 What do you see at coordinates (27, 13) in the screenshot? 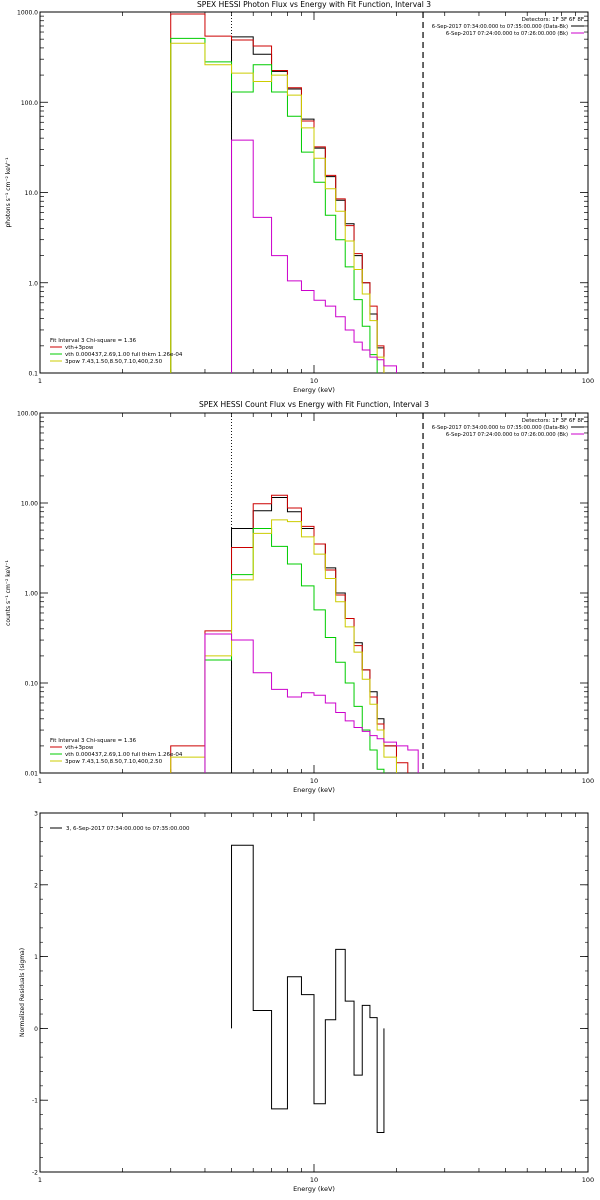
I see `y-tick-label: 1000.0` at bounding box center [27, 13].